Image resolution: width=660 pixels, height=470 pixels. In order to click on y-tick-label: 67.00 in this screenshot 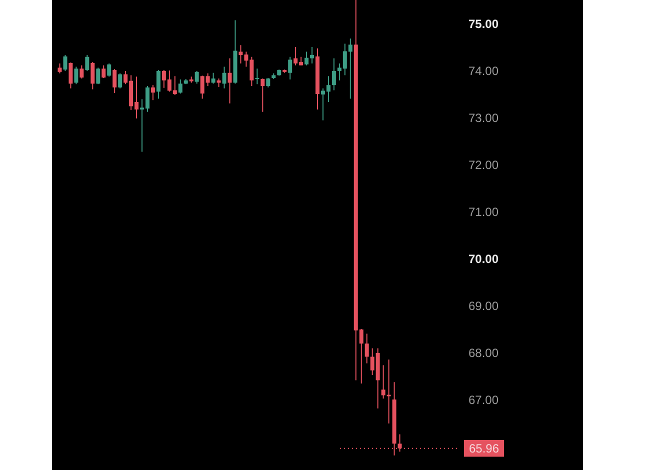, I will do `click(483, 400)`.